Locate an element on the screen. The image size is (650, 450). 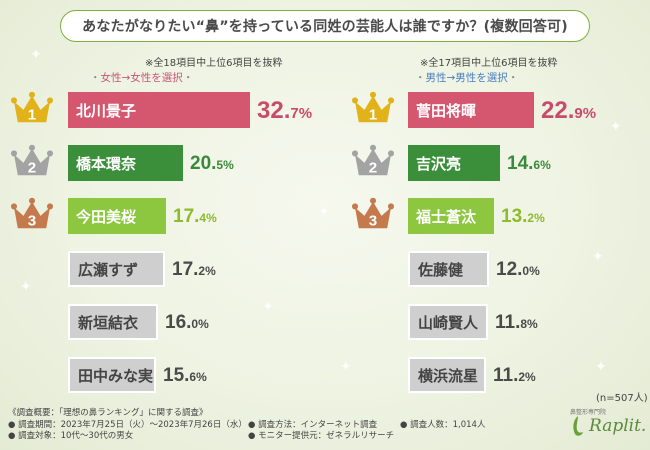
raplit-logo: Raplit. is located at coordinates (607, 426).